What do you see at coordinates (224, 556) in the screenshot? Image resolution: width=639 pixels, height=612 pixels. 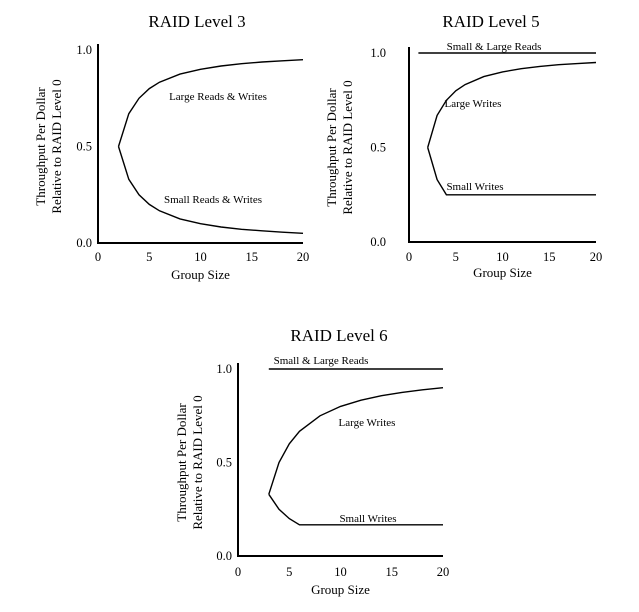 I see `chart-3-y-tick-0-0: 0.0` at bounding box center [224, 556].